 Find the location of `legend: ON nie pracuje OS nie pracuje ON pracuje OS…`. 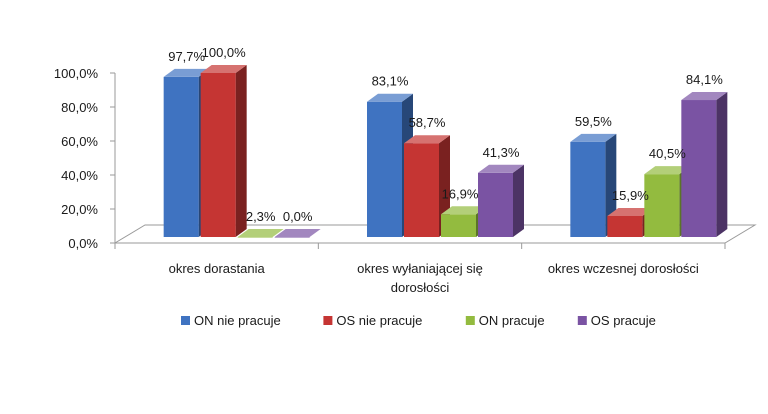

legend: ON nie pracuje OS nie pracuje ON pracuje OS… is located at coordinates (418, 320).